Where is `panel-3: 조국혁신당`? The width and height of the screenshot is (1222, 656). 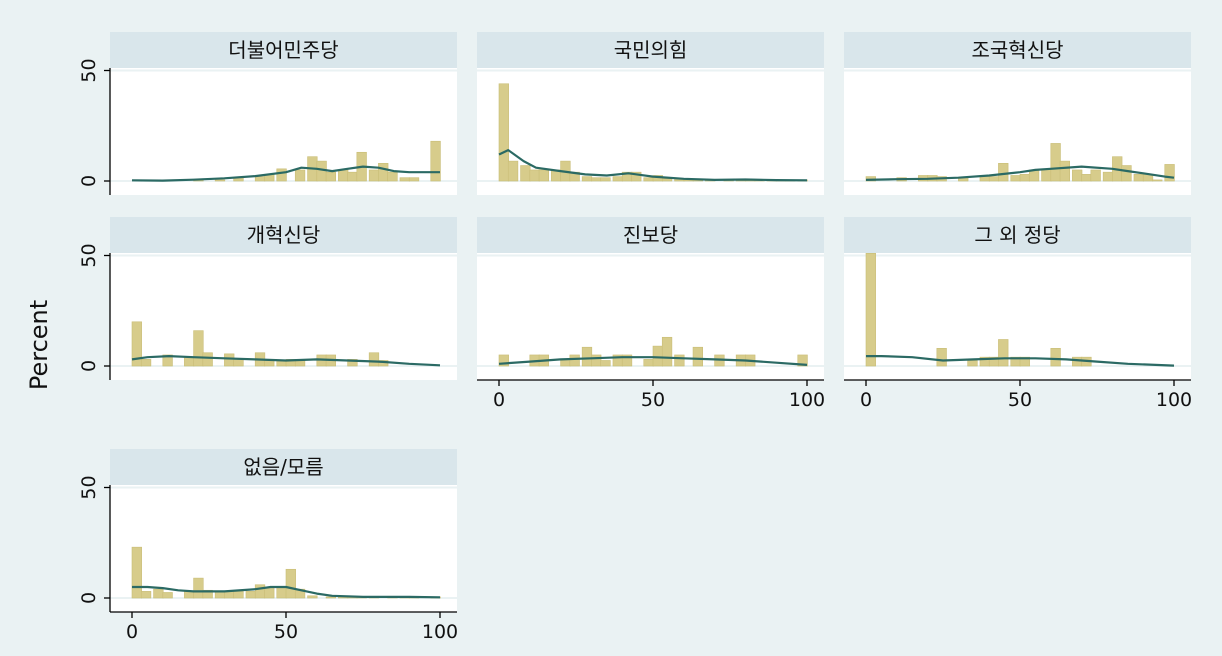
panel-3: 조국혁신당 is located at coordinates (1017, 113).